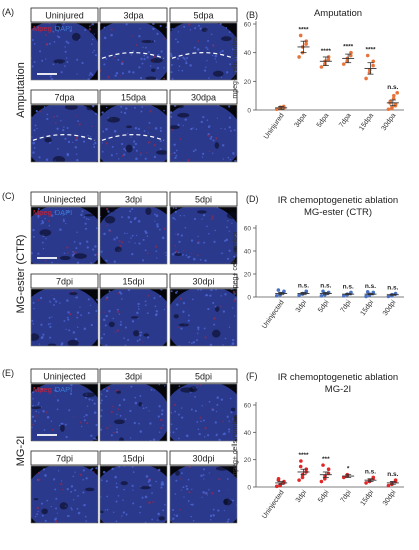 The image size is (419, 550). I want to click on significance-label: n.s., so click(348, 286).